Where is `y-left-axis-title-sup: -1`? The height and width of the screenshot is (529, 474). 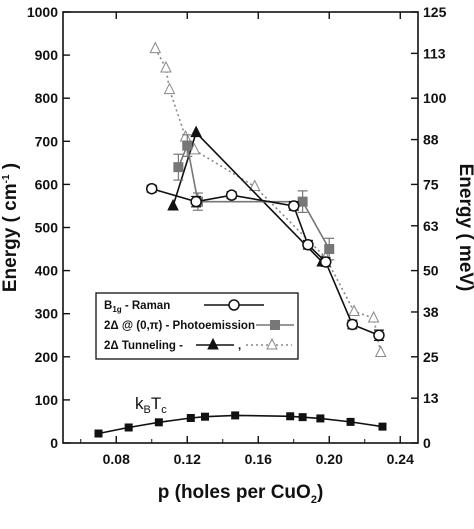
y-left-axis-title-sup: -1 is located at coordinates (6, 178).